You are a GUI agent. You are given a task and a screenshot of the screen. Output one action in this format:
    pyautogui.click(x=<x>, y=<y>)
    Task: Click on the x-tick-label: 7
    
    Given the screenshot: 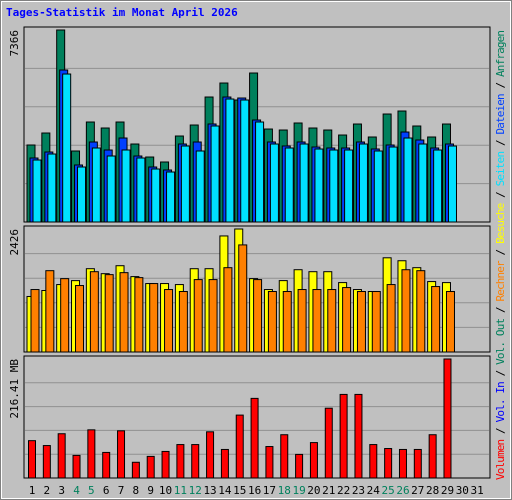 What is the action you would take?
    pyautogui.click(x=121, y=490)
    